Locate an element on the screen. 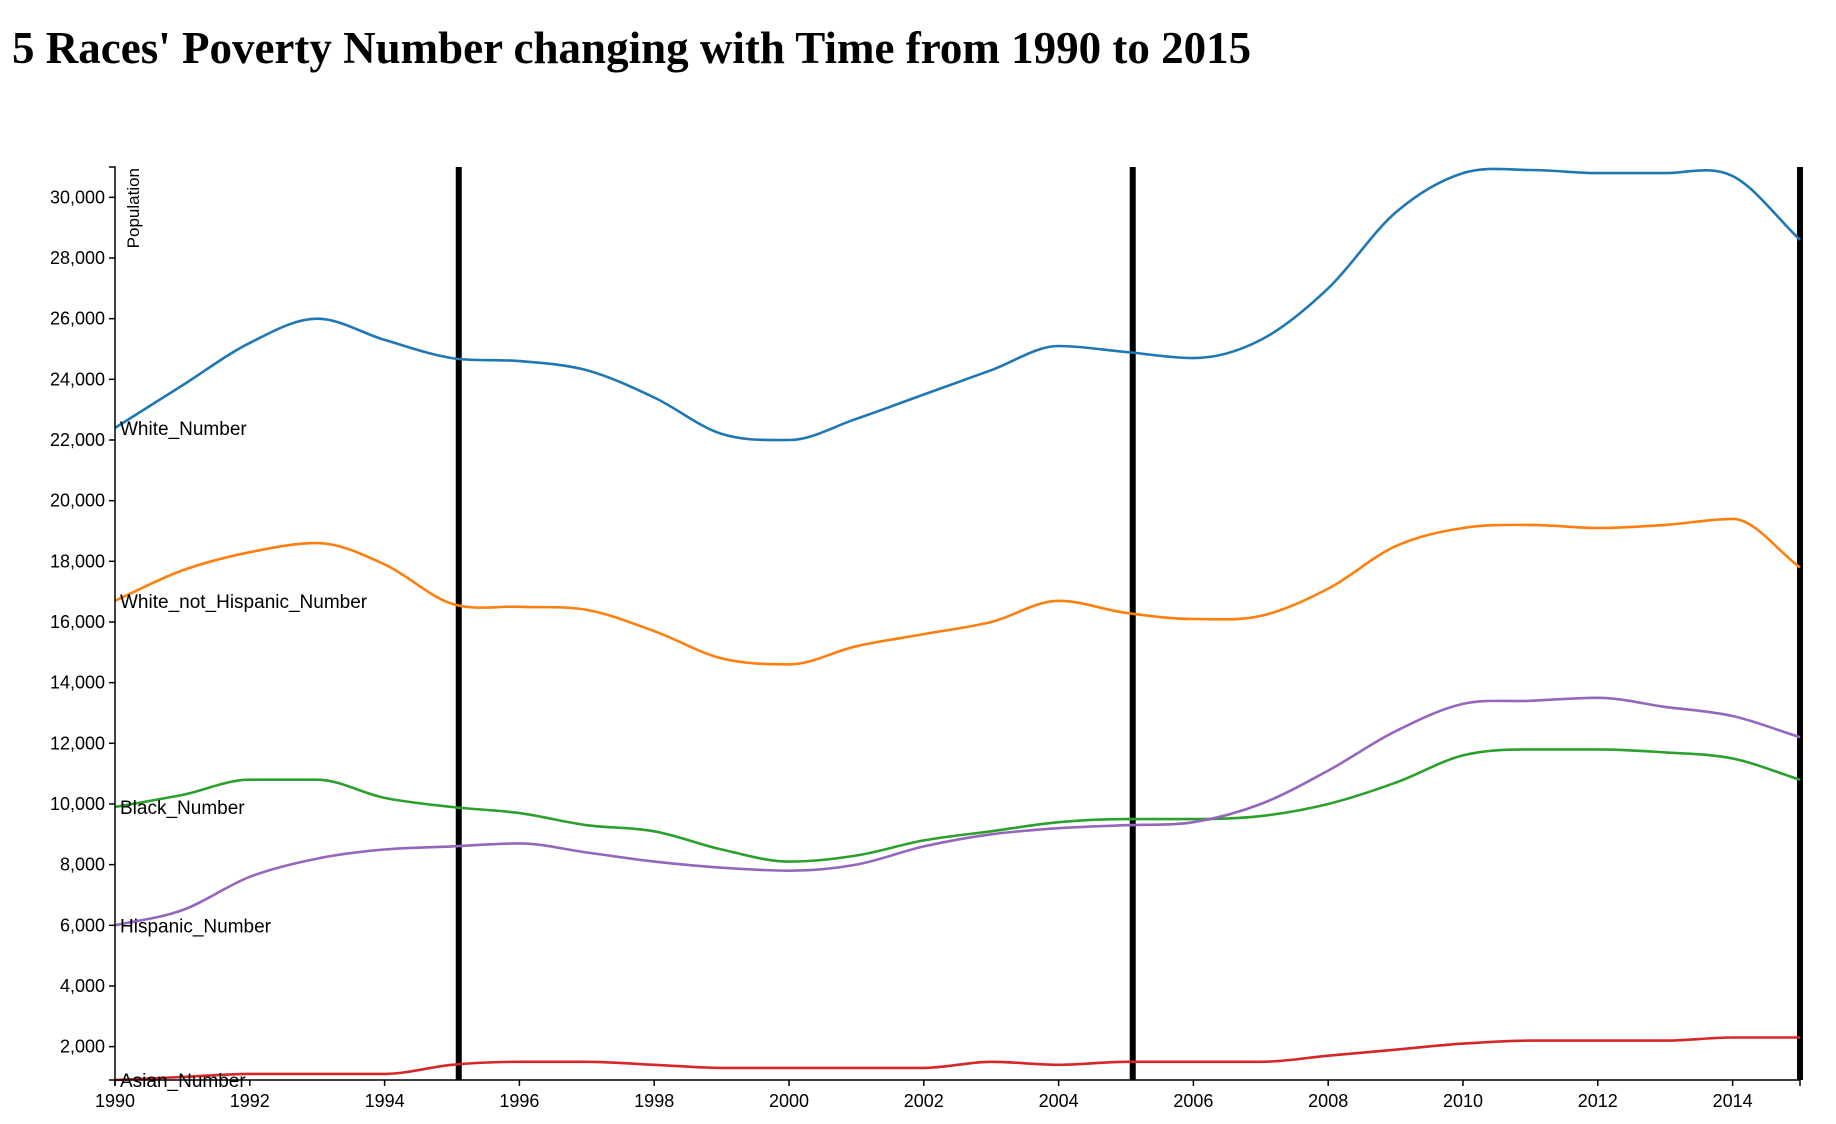 This screenshot has height=1124, width=1836. x-tick-label: 1998 is located at coordinates (654, 1101).